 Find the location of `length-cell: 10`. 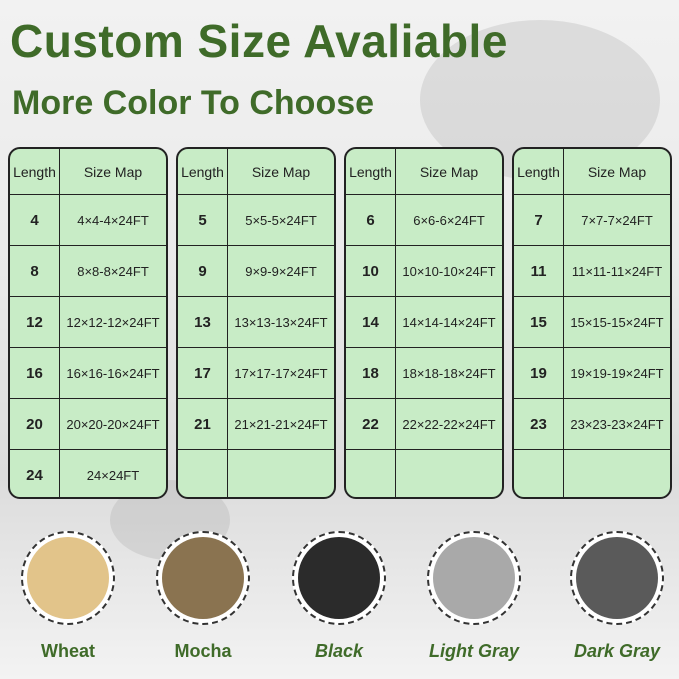

length-cell: 10 is located at coordinates (371, 271).